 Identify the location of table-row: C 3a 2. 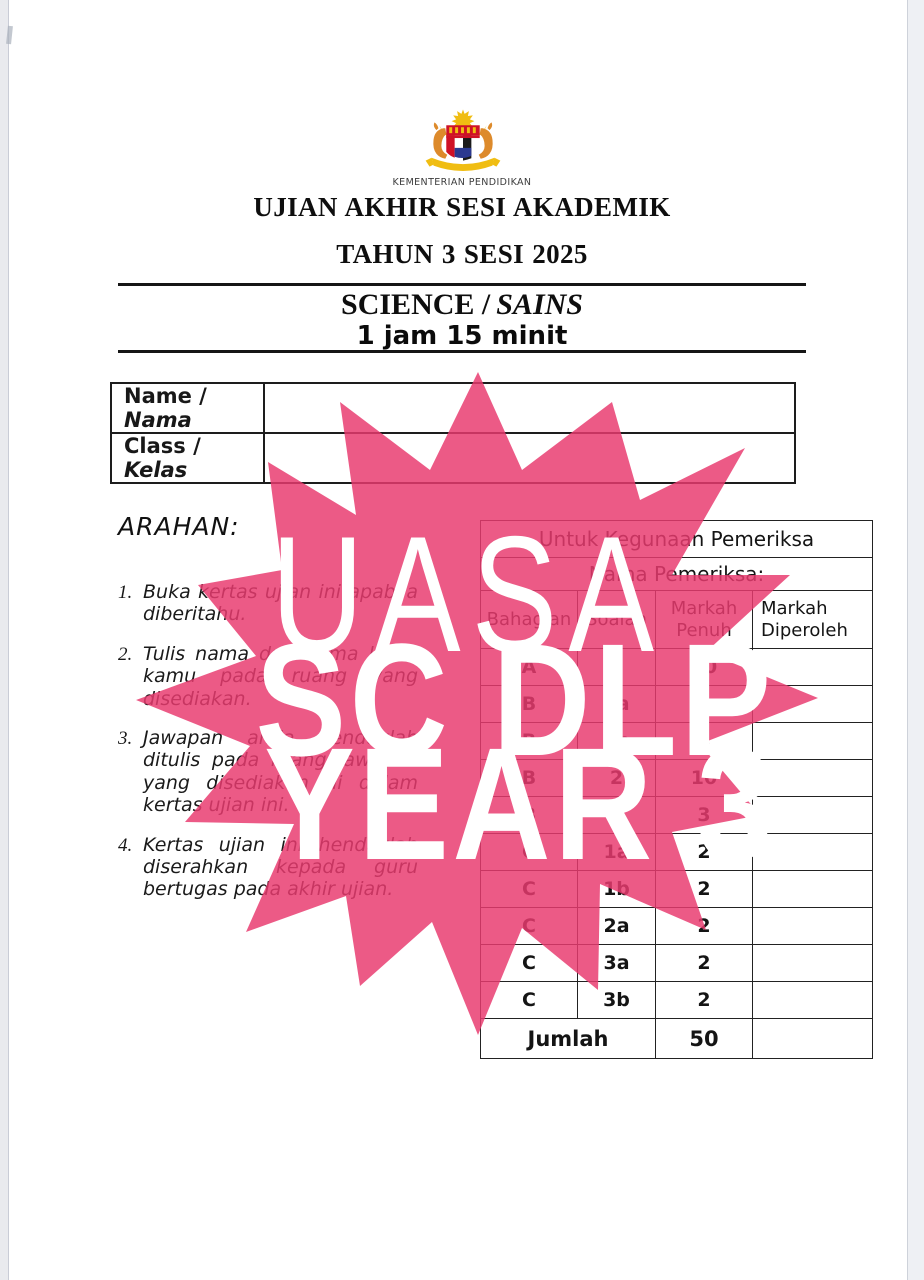
(677, 963).